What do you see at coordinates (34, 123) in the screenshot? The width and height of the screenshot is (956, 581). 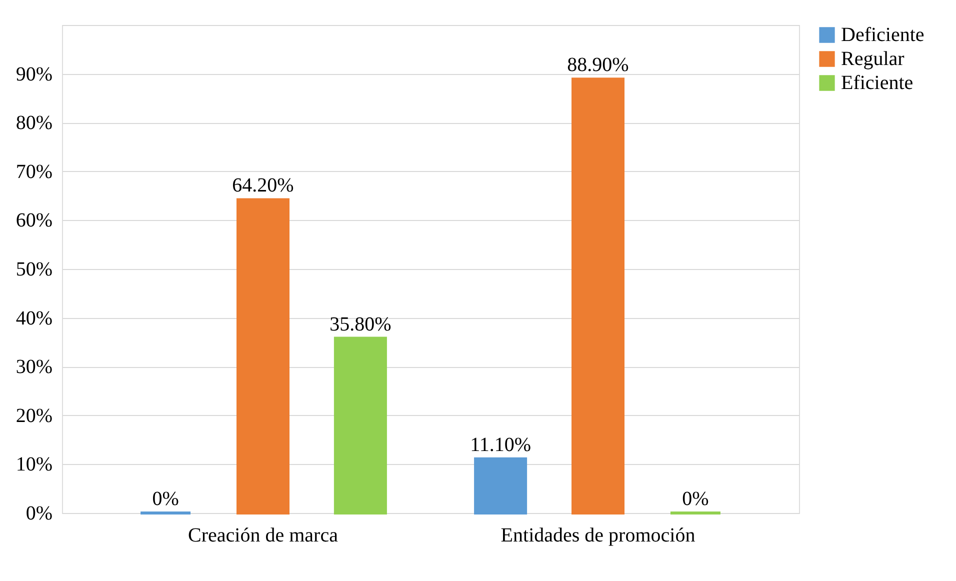 I see `y-tick-label: 80%` at bounding box center [34, 123].